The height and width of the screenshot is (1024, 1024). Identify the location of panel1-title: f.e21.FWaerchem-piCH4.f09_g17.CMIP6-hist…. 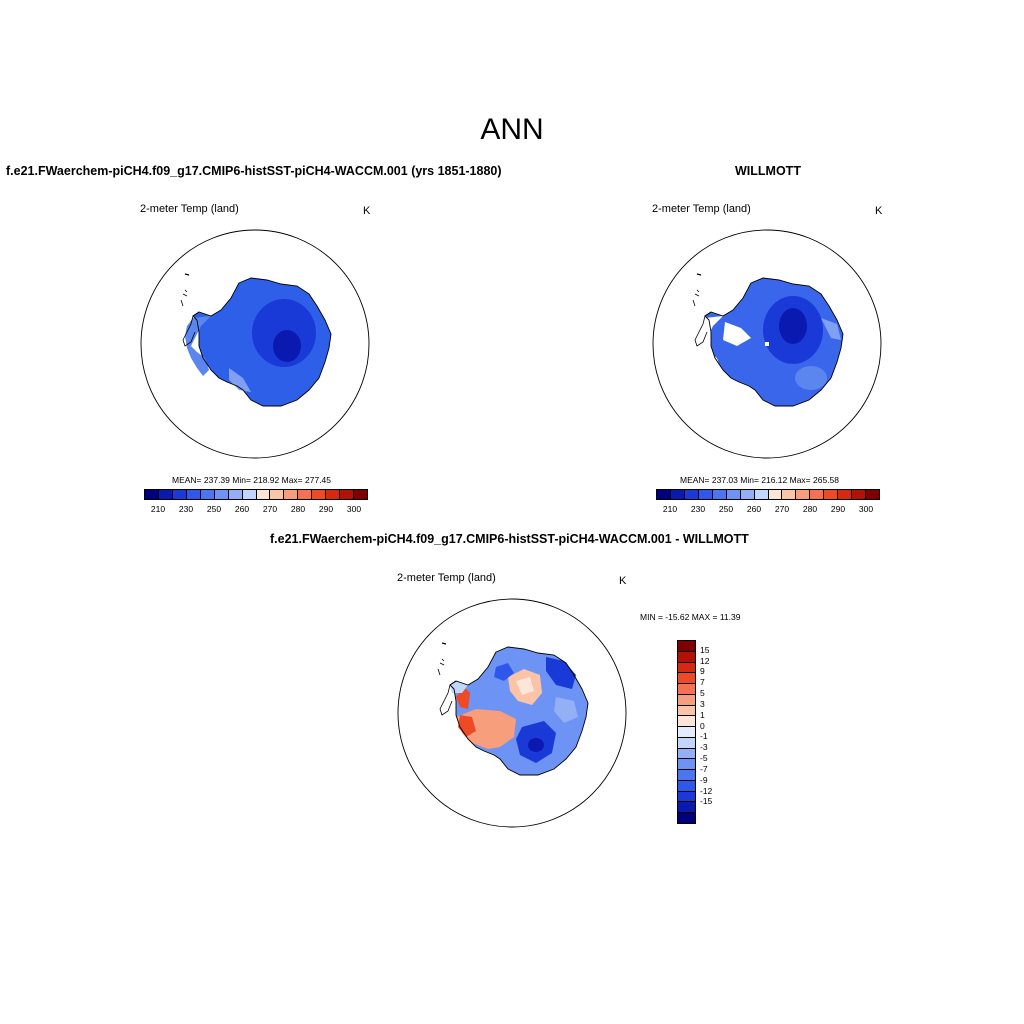
(254, 171).